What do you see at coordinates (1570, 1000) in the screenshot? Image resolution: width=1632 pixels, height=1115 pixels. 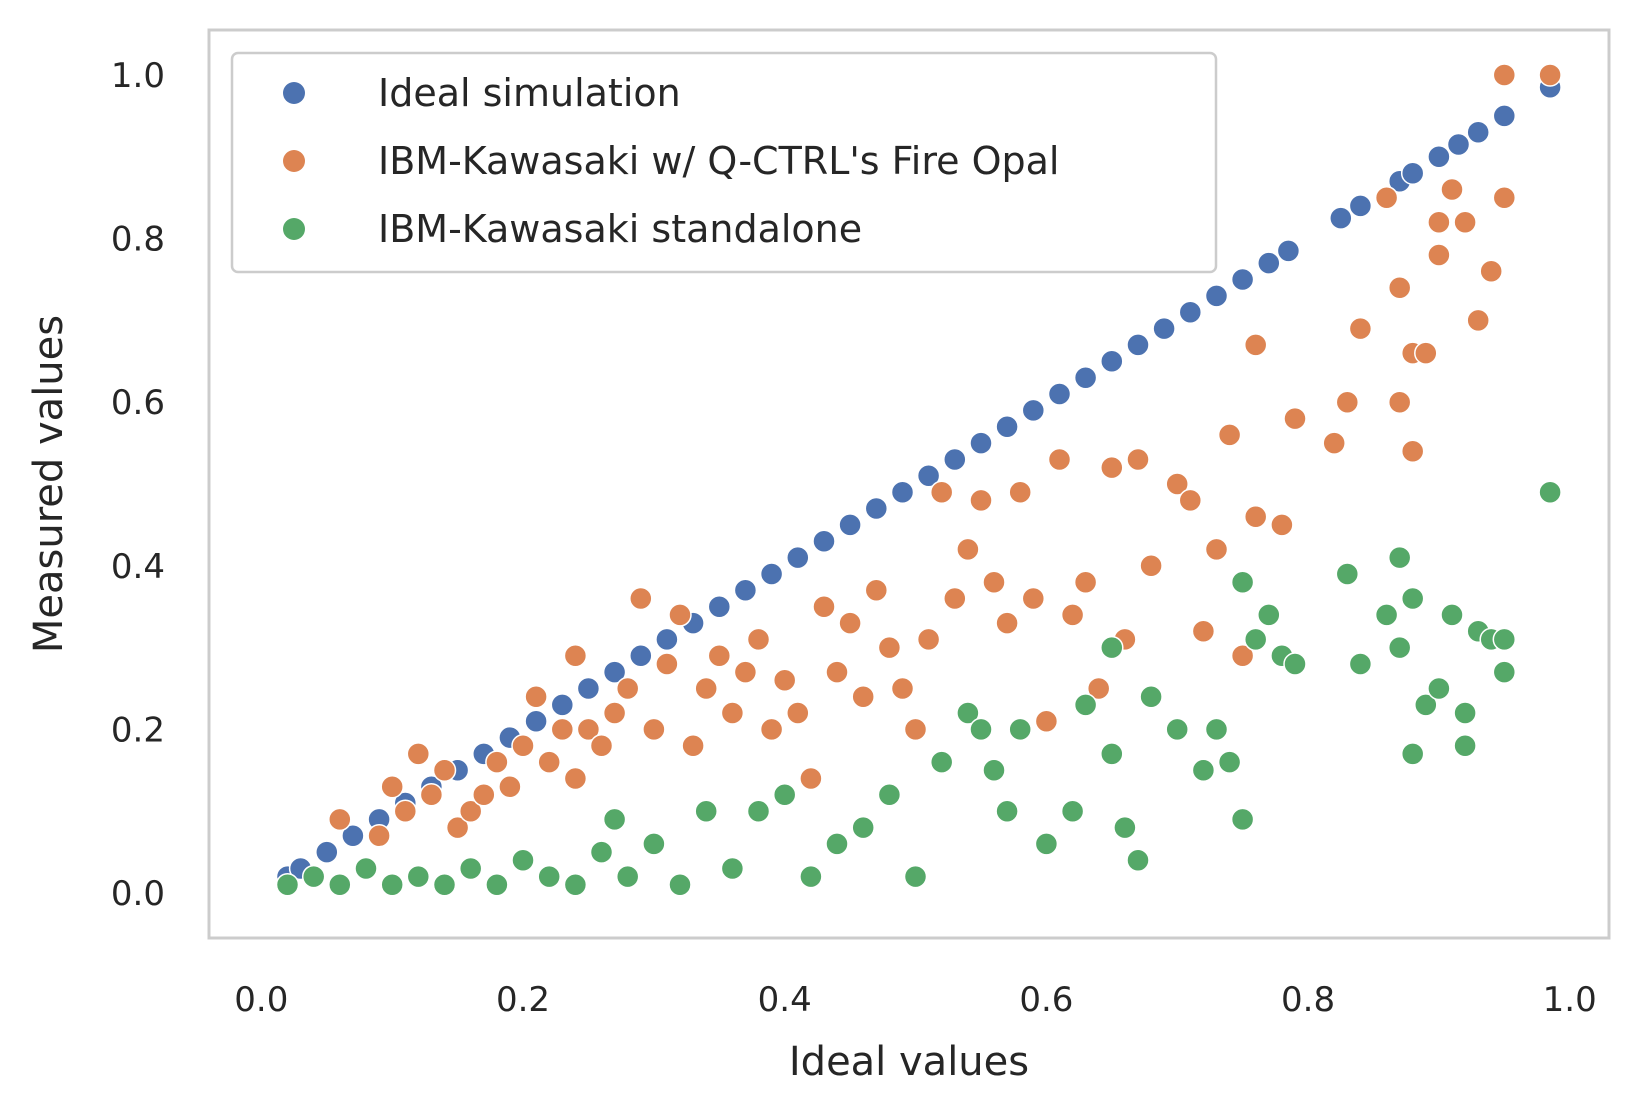 I see `x-tick-label: 1.0` at bounding box center [1570, 1000].